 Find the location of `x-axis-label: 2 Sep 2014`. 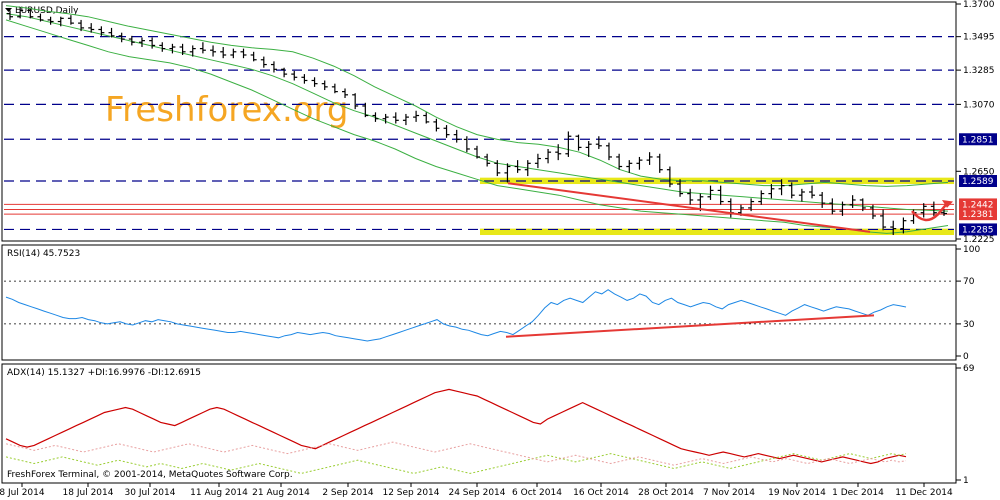

x-axis-label: 2 Sep 2014 is located at coordinates (348, 493).